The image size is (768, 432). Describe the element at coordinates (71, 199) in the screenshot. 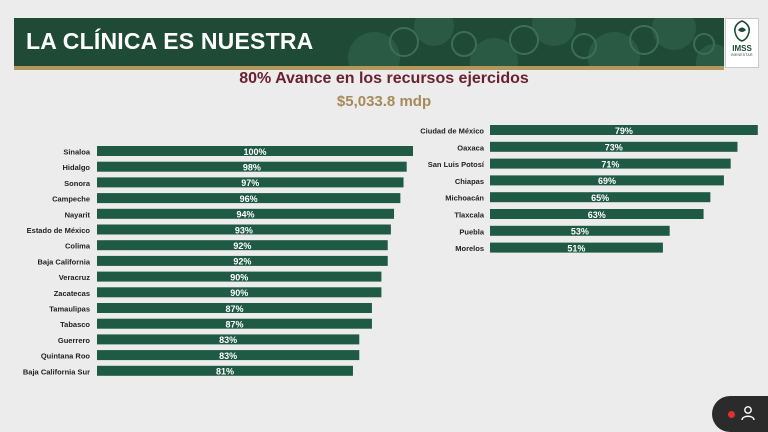

I see `category-label: Campeche` at that location.